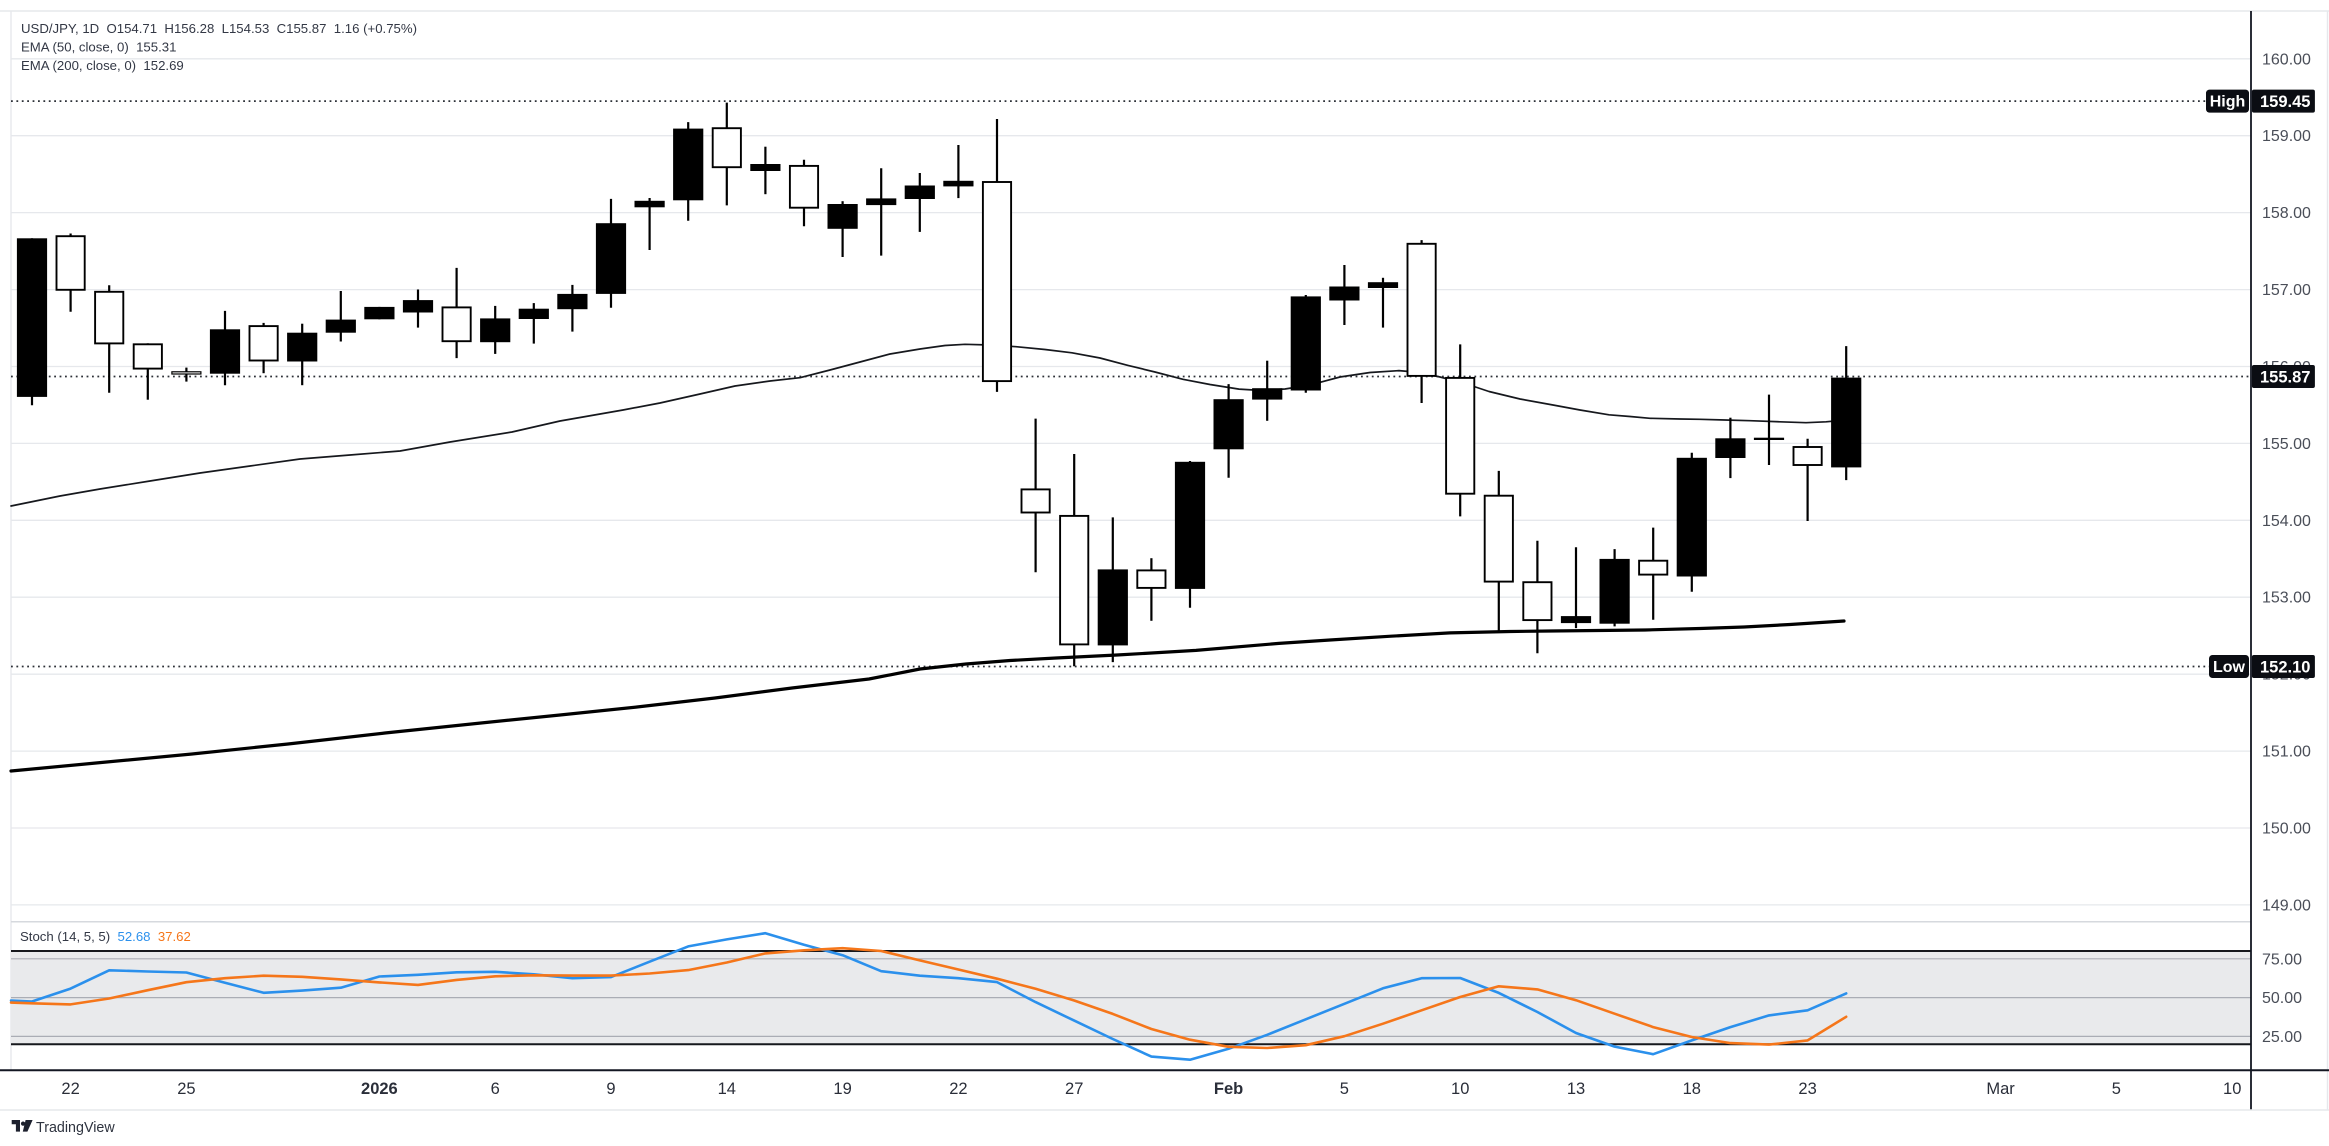  What do you see at coordinates (2000, 1089) in the screenshot?
I see `svg-text: Mar` at bounding box center [2000, 1089].